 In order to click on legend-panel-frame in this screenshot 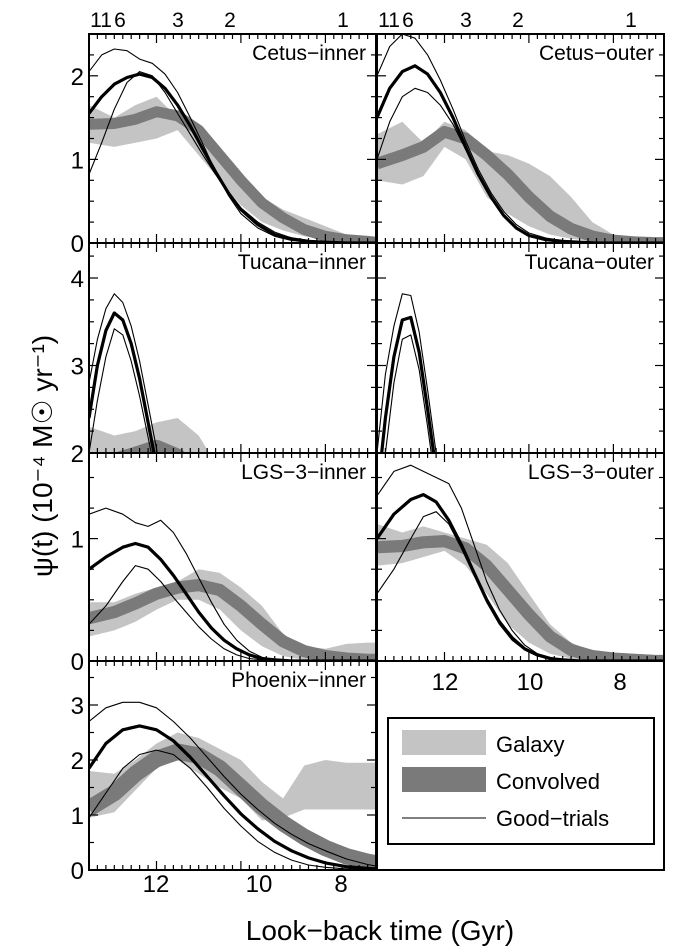, I will do `click(520, 765)`.